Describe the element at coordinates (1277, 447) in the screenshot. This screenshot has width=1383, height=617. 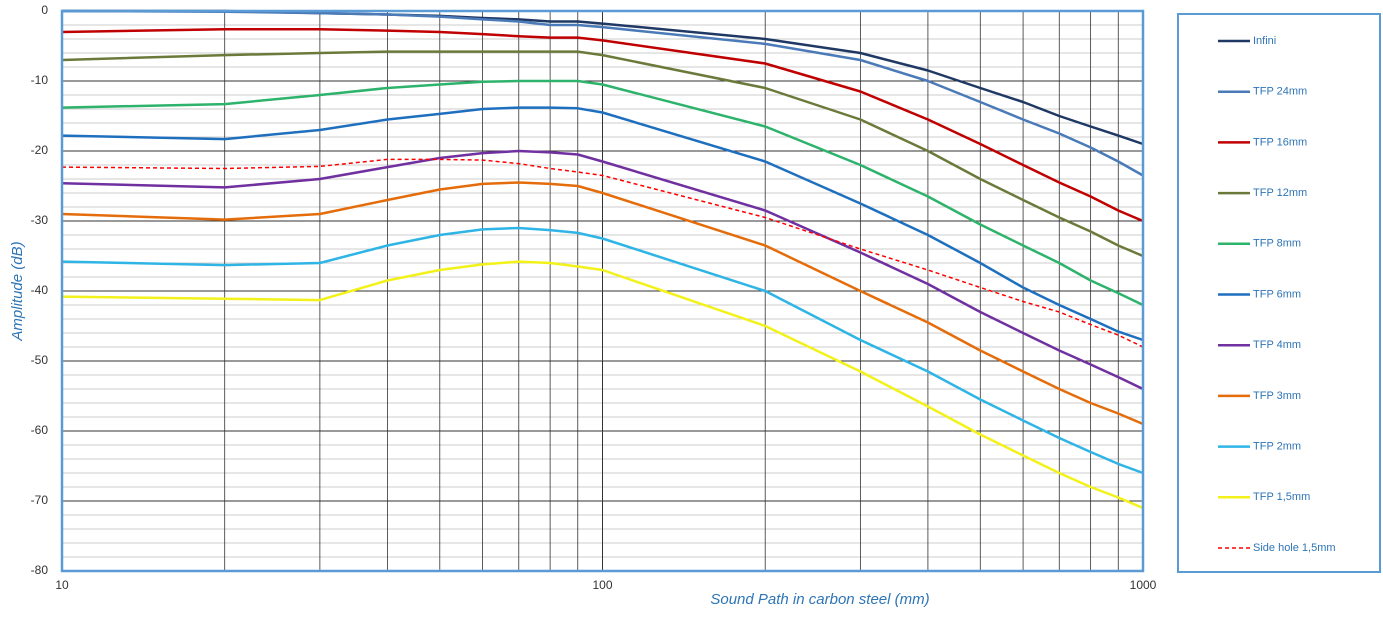
I see `legend-label: TFP 2mm` at that location.